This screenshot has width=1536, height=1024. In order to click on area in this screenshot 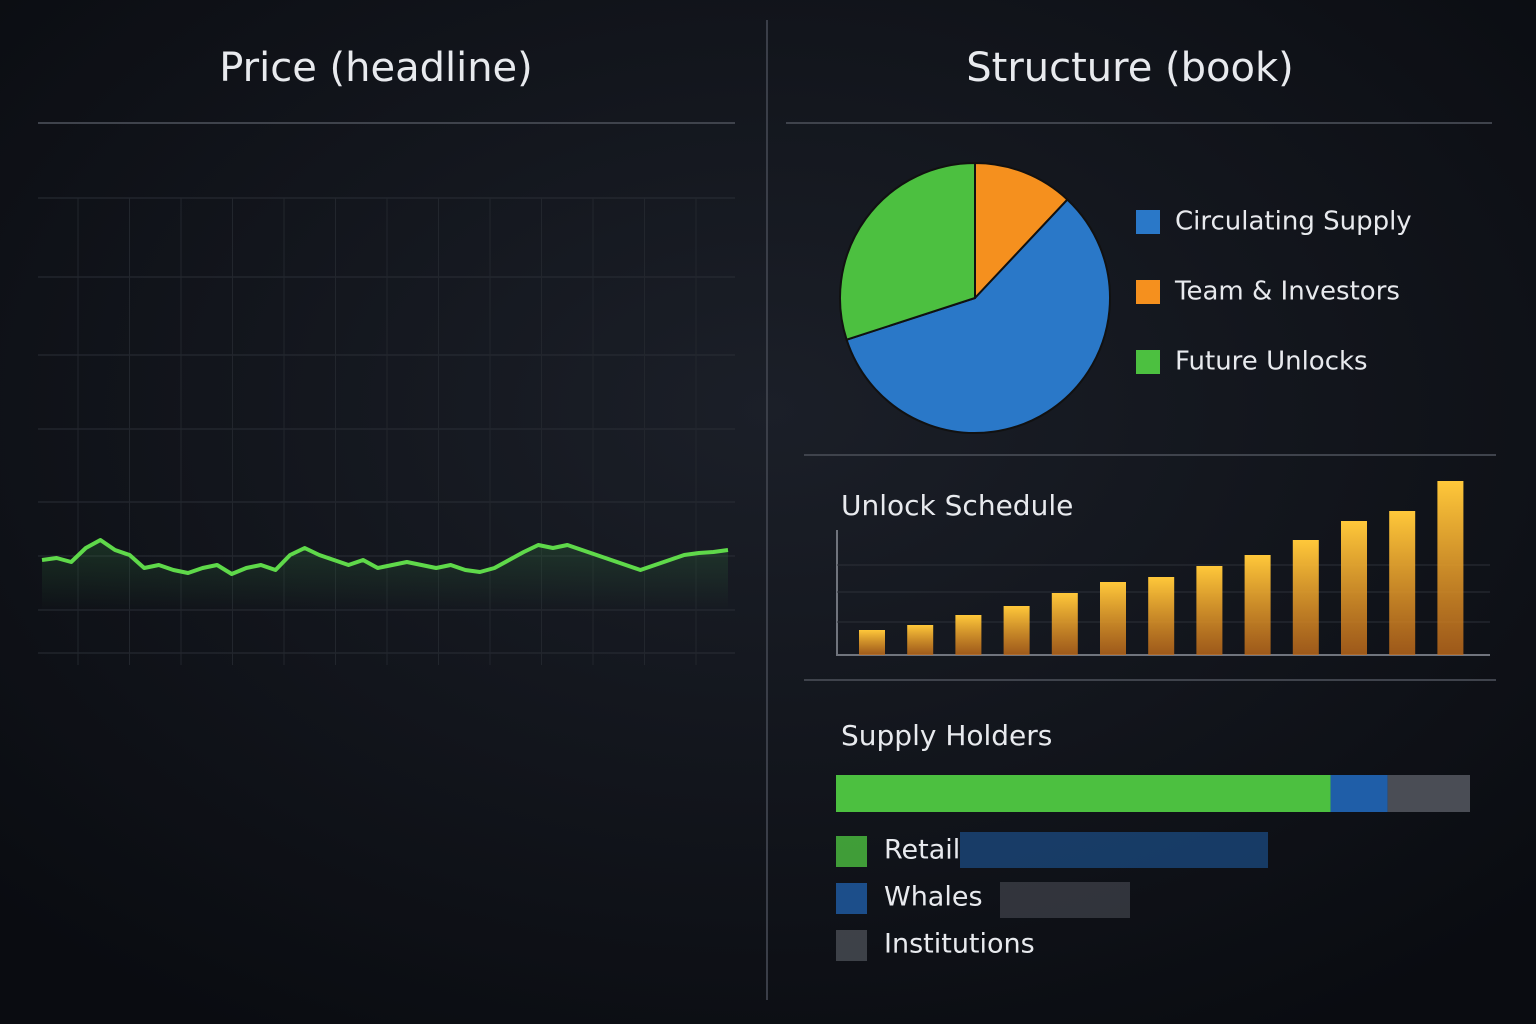, I will do `click(385, 575)`.